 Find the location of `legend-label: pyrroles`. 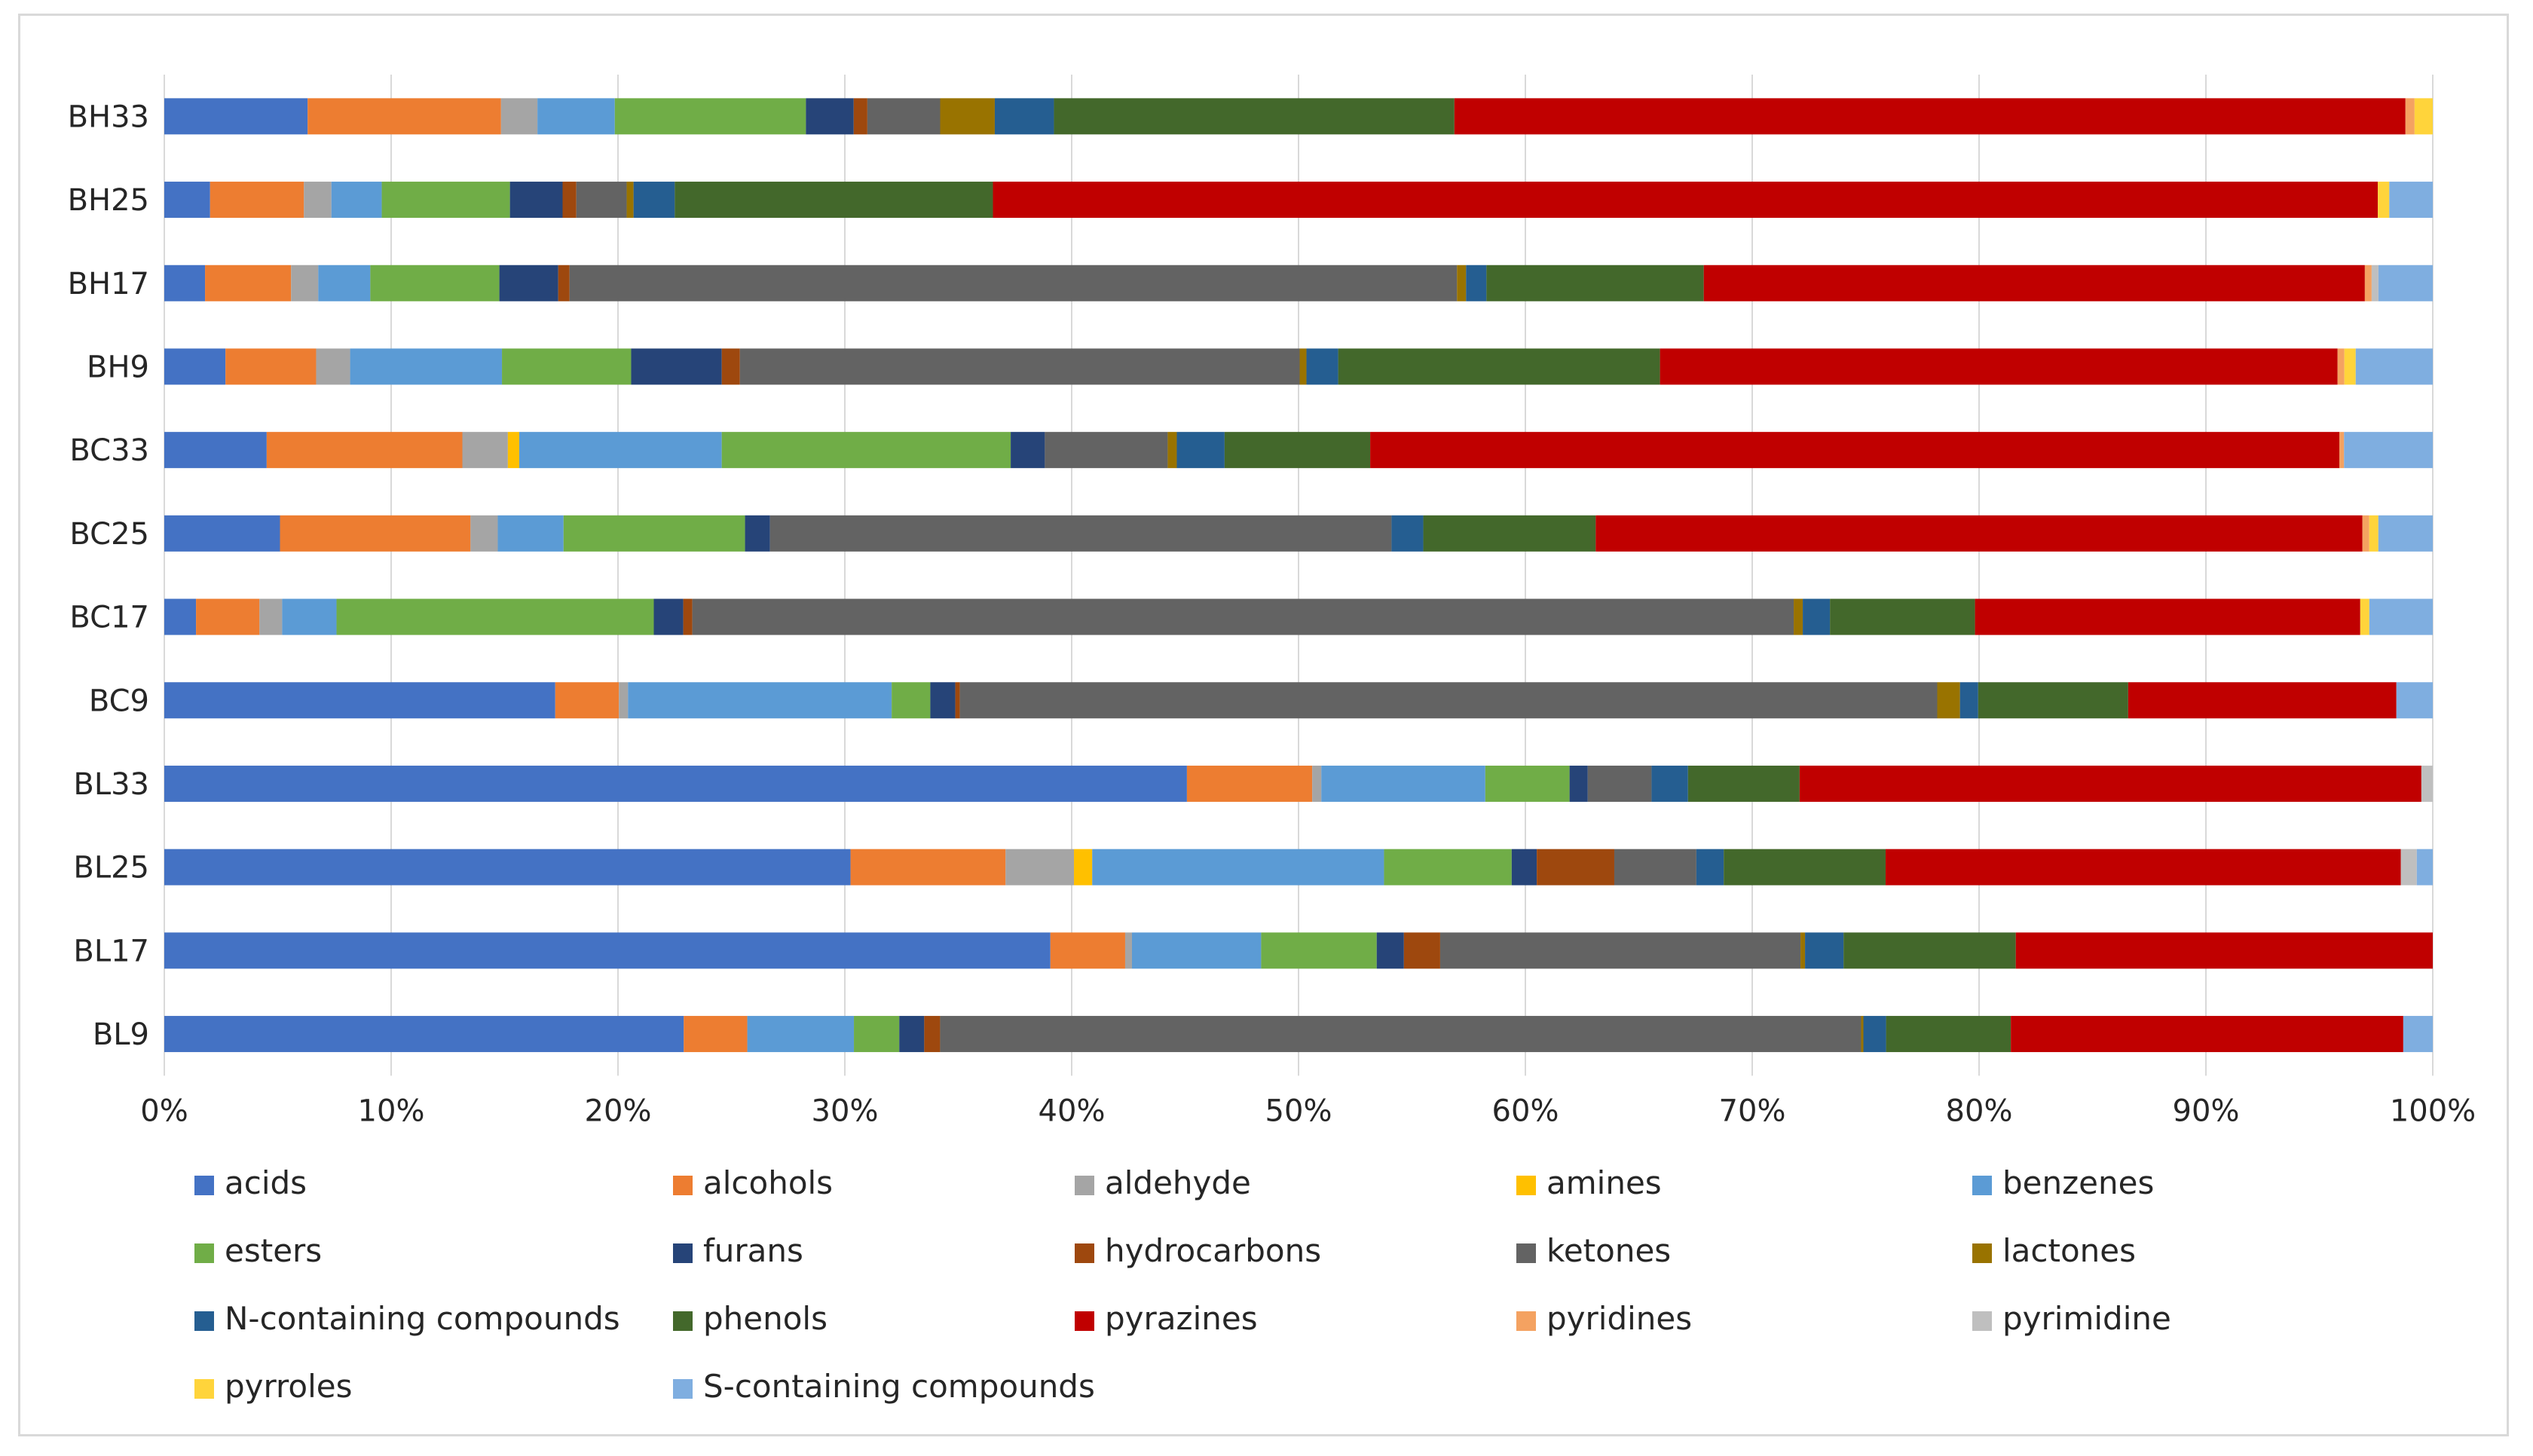

legend-label: pyrroles is located at coordinates (288, 1386).